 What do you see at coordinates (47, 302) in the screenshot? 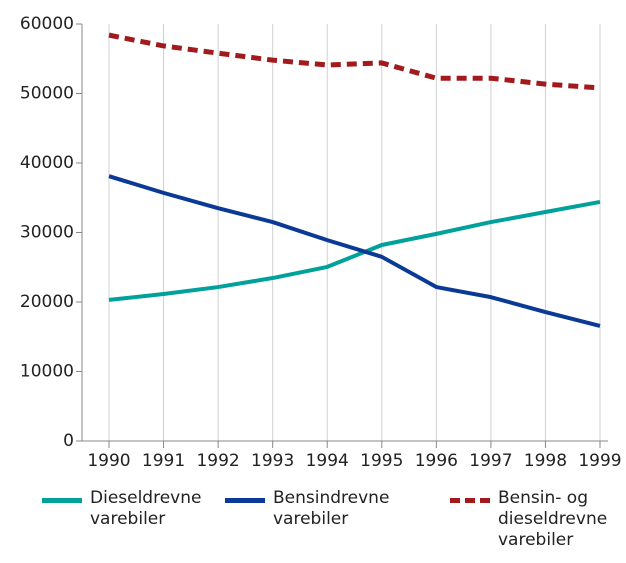
I see `y-tick-label: 20000` at bounding box center [47, 302].